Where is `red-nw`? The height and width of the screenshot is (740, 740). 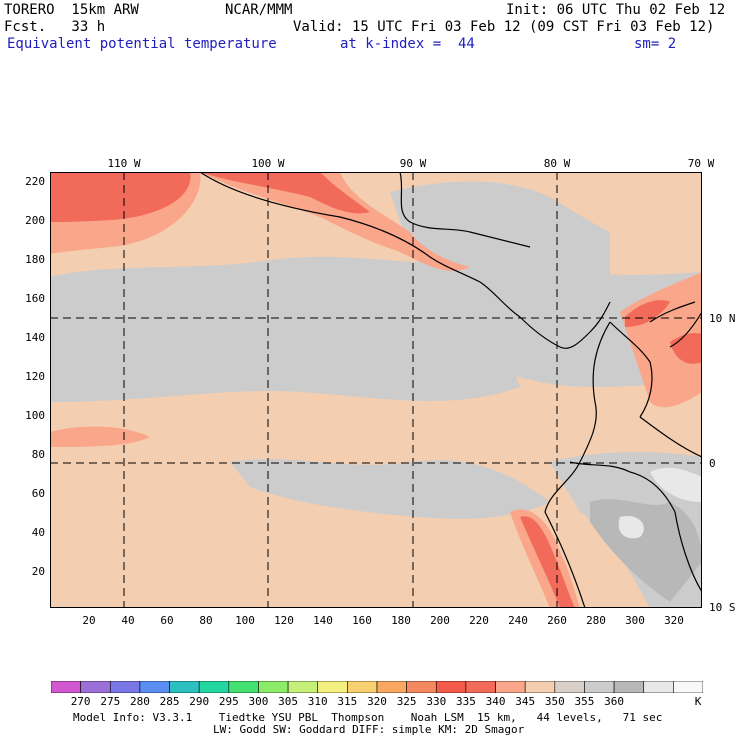
red-nw is located at coordinates (120, 197).